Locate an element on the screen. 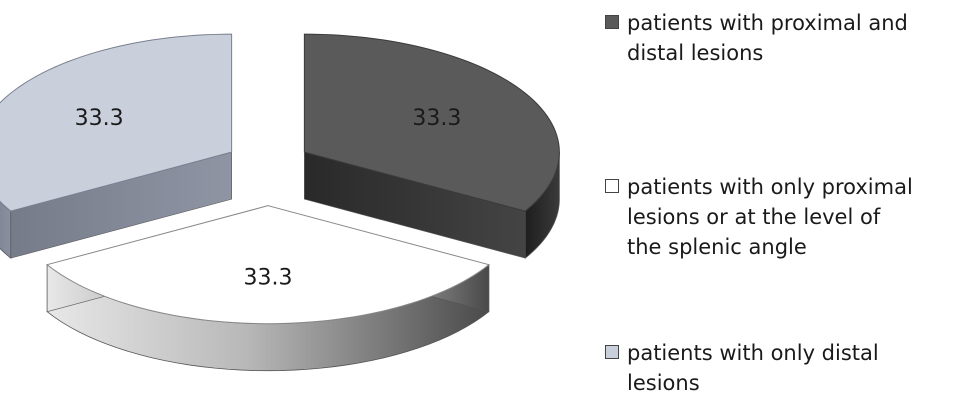 This screenshot has height=398, width=957. data-label-only-proximal: 33.3 is located at coordinates (268, 278).